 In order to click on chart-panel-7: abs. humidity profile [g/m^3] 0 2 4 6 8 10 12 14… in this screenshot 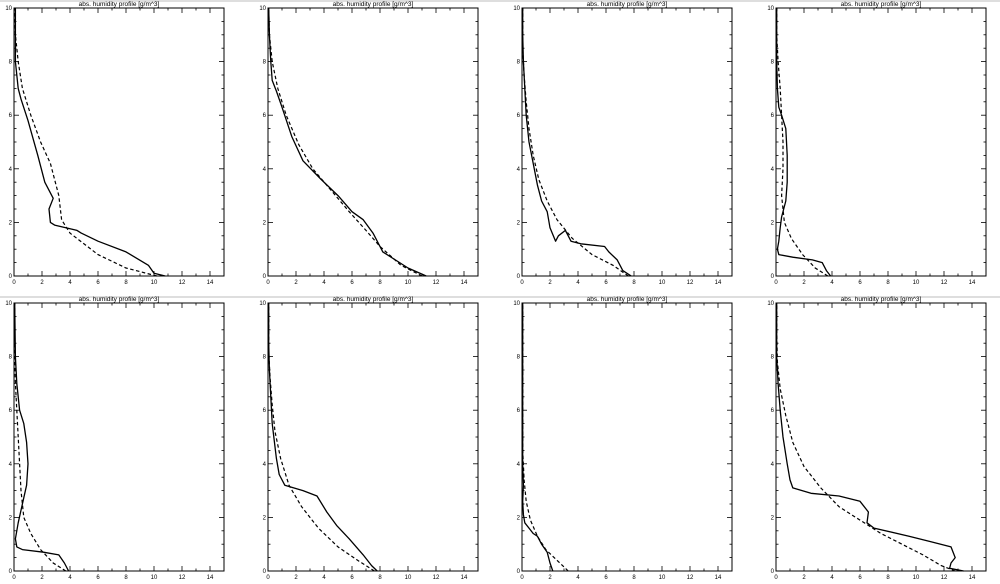, I will do `click(623, 438)`.